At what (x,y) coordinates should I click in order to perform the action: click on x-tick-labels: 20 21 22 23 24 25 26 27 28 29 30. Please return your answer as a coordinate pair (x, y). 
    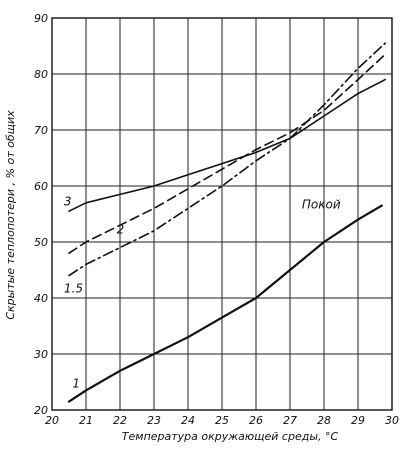
    Looking at the image, I should click on (222, 420).